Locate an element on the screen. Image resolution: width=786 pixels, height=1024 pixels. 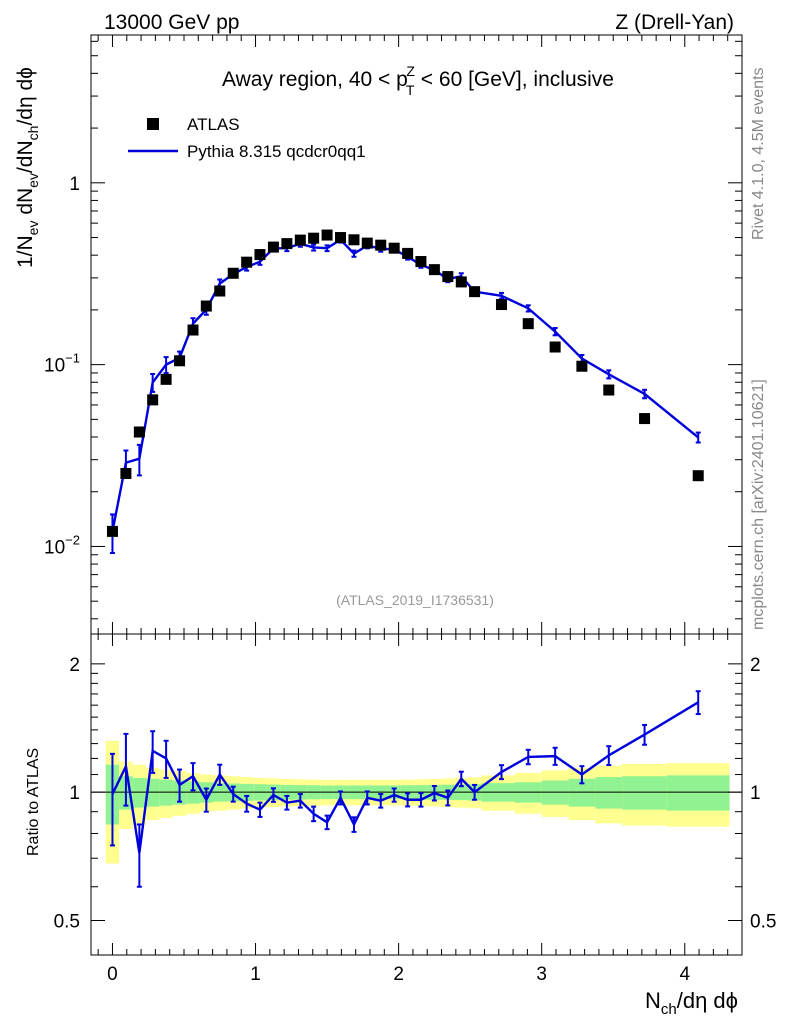
x-tick-label: 3 is located at coordinates (541, 974).